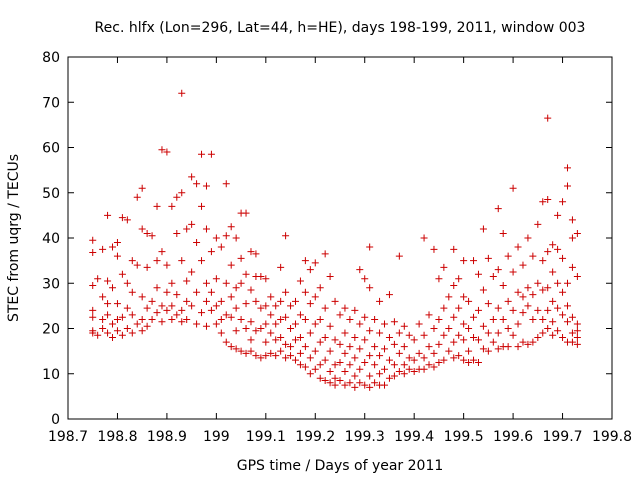  What do you see at coordinates (51, 330) in the screenshot?
I see `y-tick-label: 20` at bounding box center [51, 330].